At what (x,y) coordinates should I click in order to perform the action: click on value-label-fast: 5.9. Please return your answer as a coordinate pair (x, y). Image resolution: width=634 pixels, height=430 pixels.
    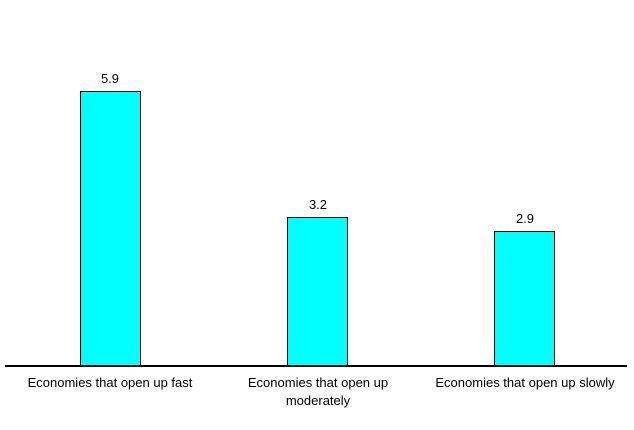
    Looking at the image, I should click on (110, 78).